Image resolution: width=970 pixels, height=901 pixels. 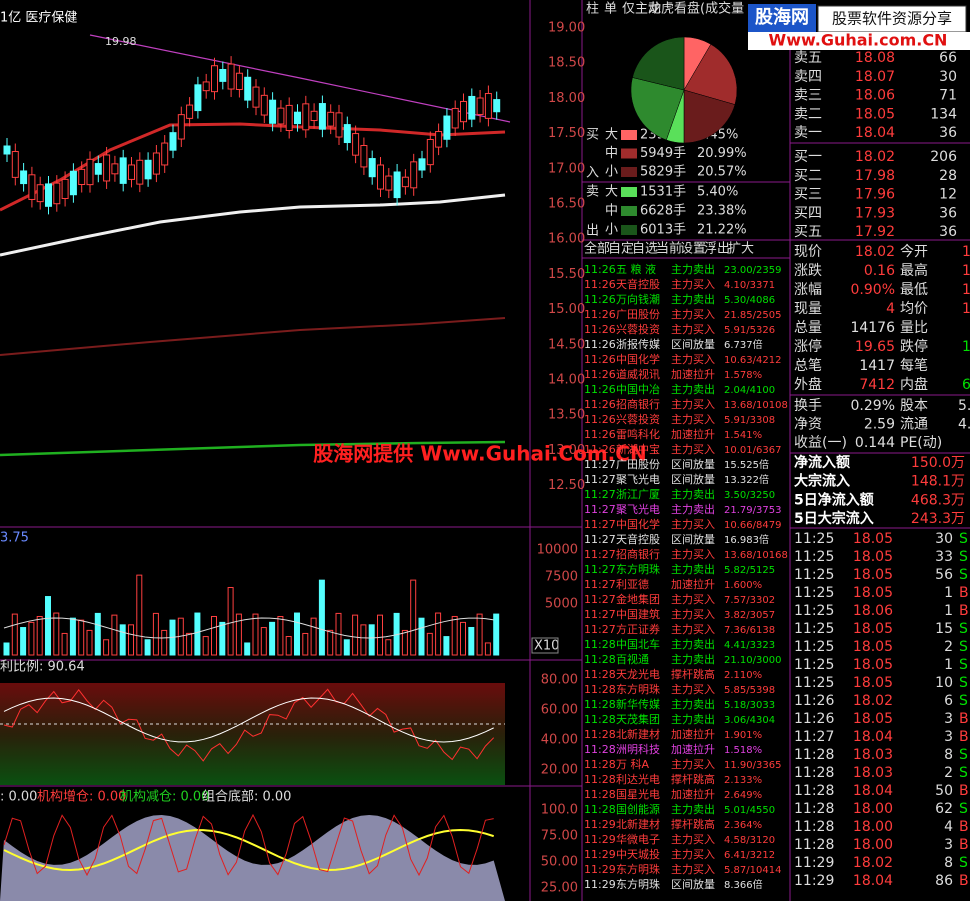 What do you see at coordinates (963, 773) in the screenshot?
I see `trade-side: S` at bounding box center [963, 773].